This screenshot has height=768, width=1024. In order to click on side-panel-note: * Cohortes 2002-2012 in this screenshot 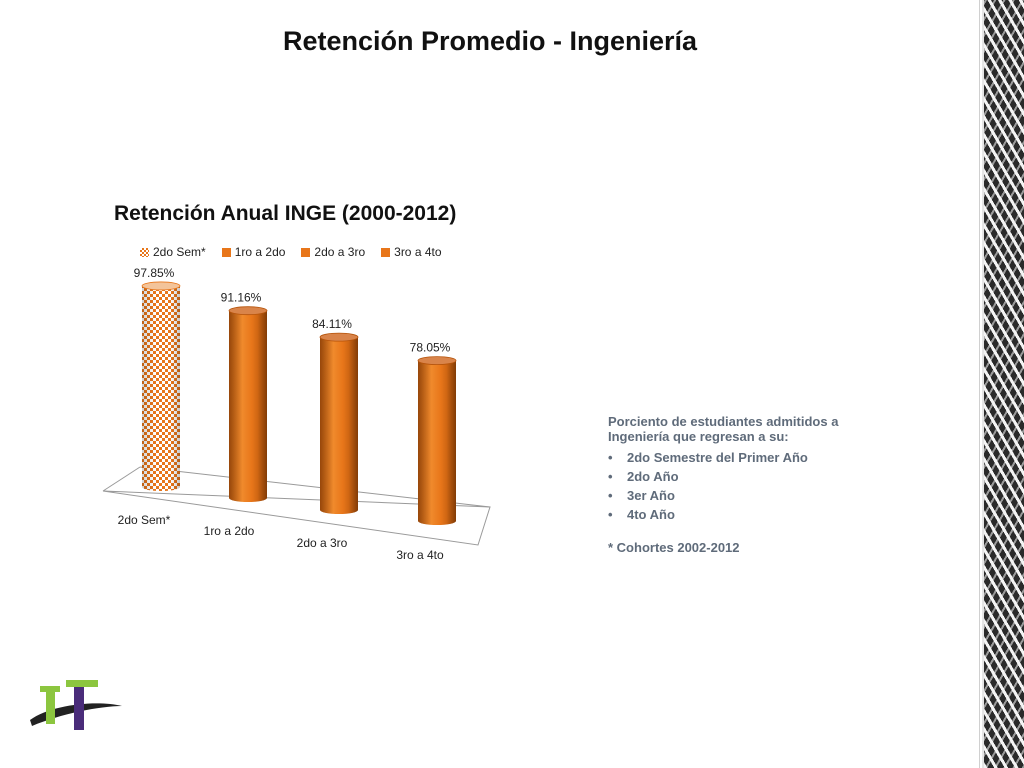, I will do `click(674, 547)`.